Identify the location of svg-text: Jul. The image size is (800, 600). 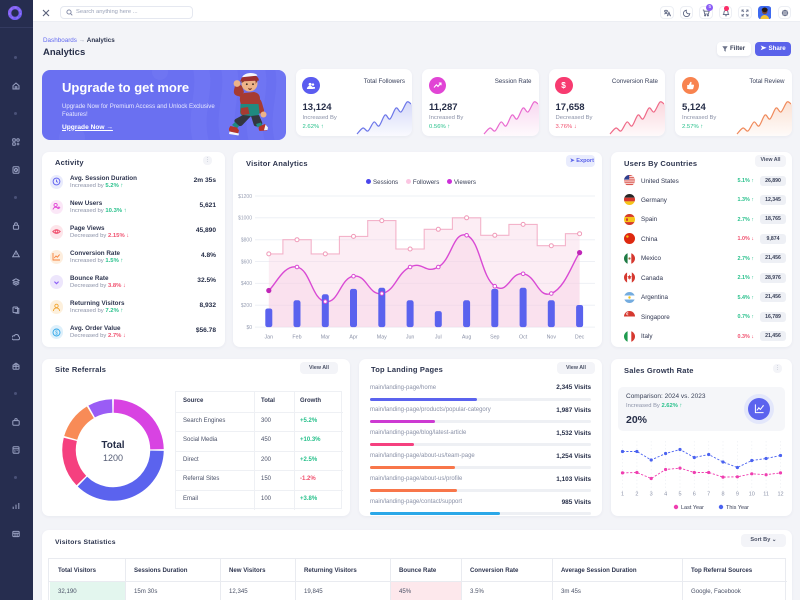
(438, 338).